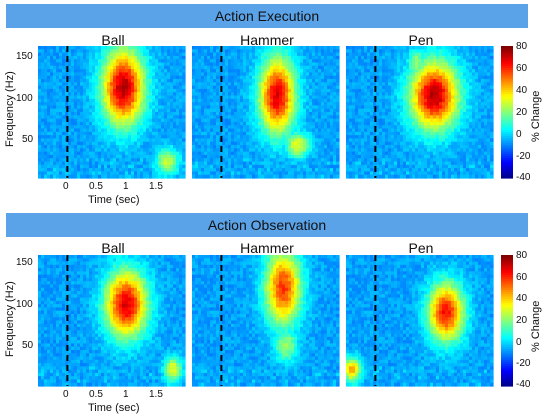  What do you see at coordinates (156, 186) in the screenshot?
I see `x-tick-label: 1.5` at bounding box center [156, 186].